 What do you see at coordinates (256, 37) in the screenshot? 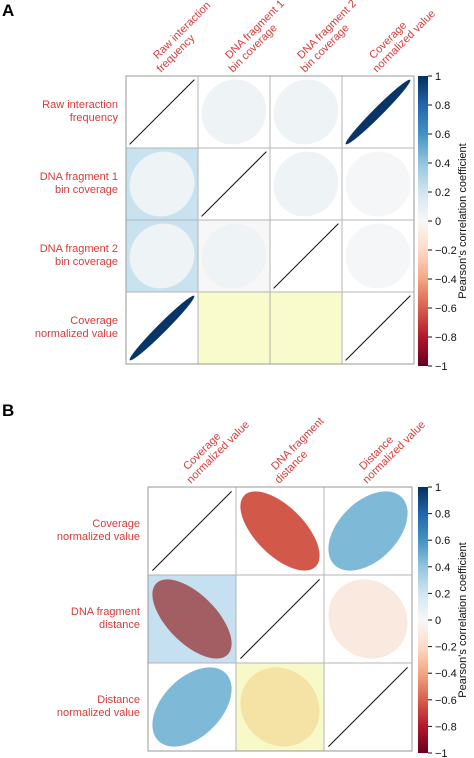
I see `col-label-1: DNA fragment 1bin coverage` at bounding box center [256, 37].